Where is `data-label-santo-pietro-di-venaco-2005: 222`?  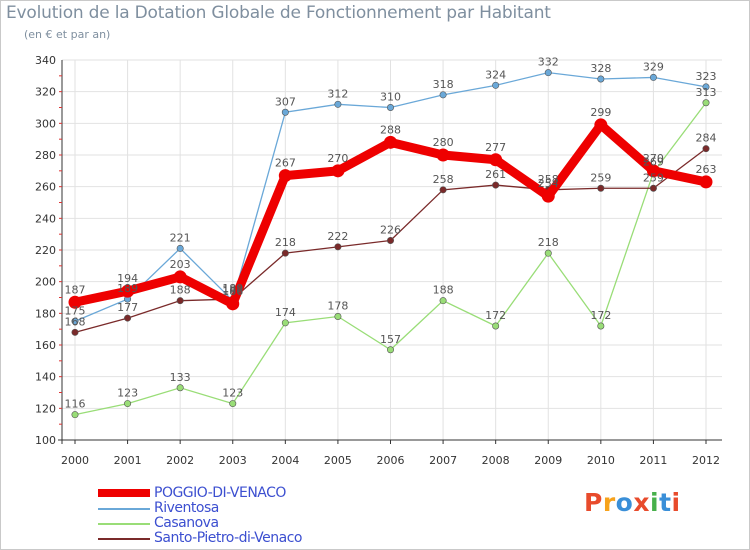
data-label-santo-pietro-di-venaco-2005: 222 is located at coordinates (337, 236).